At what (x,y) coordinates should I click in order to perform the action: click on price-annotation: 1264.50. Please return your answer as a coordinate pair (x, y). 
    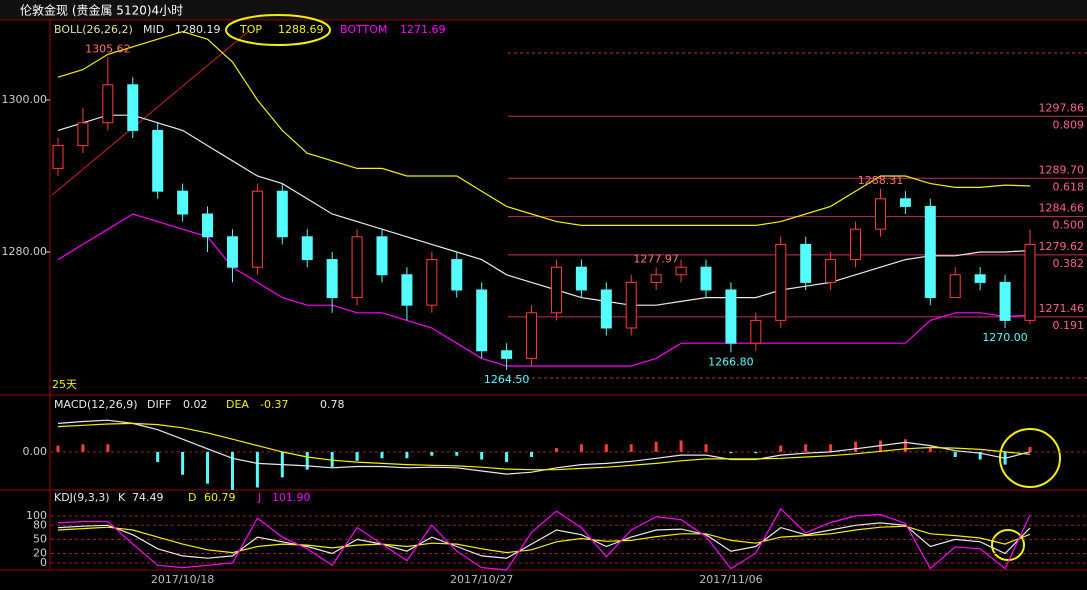
    Looking at the image, I should click on (507, 379).